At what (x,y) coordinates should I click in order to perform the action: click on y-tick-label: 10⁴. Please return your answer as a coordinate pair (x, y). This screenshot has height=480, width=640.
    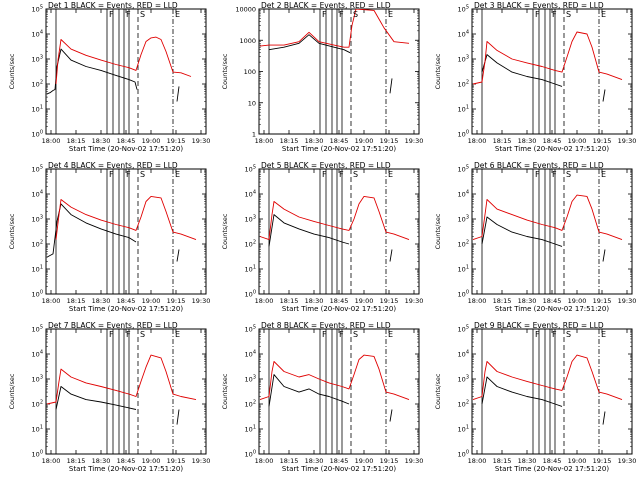
    Looking at the image, I should click on (250, 354).